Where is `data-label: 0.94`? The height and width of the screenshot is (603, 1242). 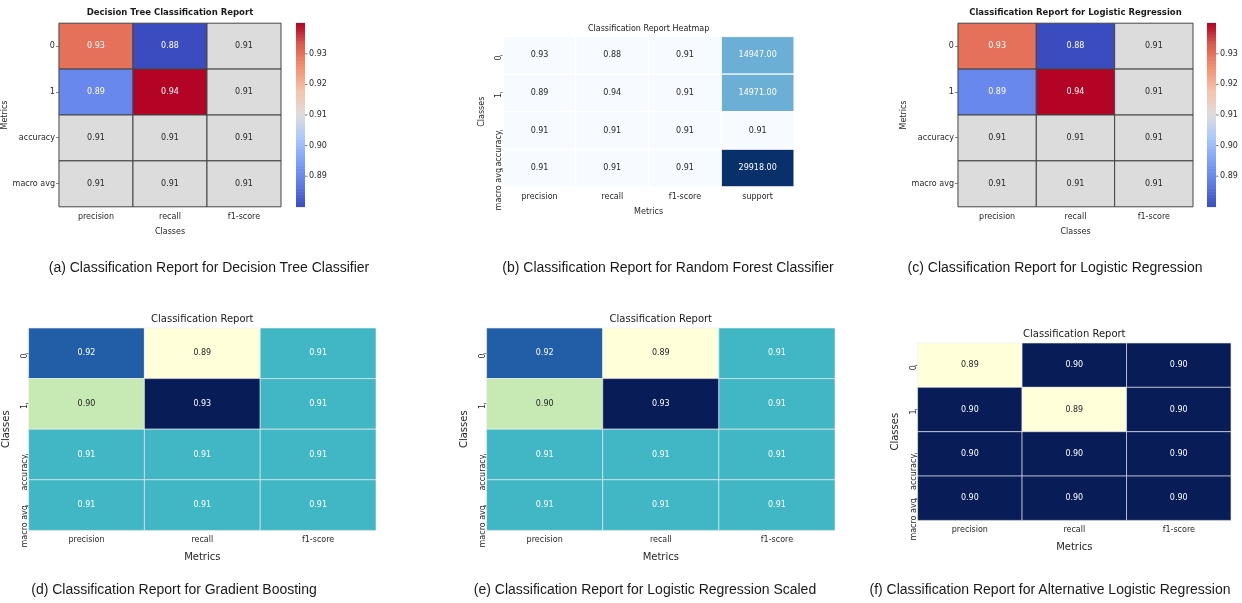
data-label: 0.94 is located at coordinates (612, 92).